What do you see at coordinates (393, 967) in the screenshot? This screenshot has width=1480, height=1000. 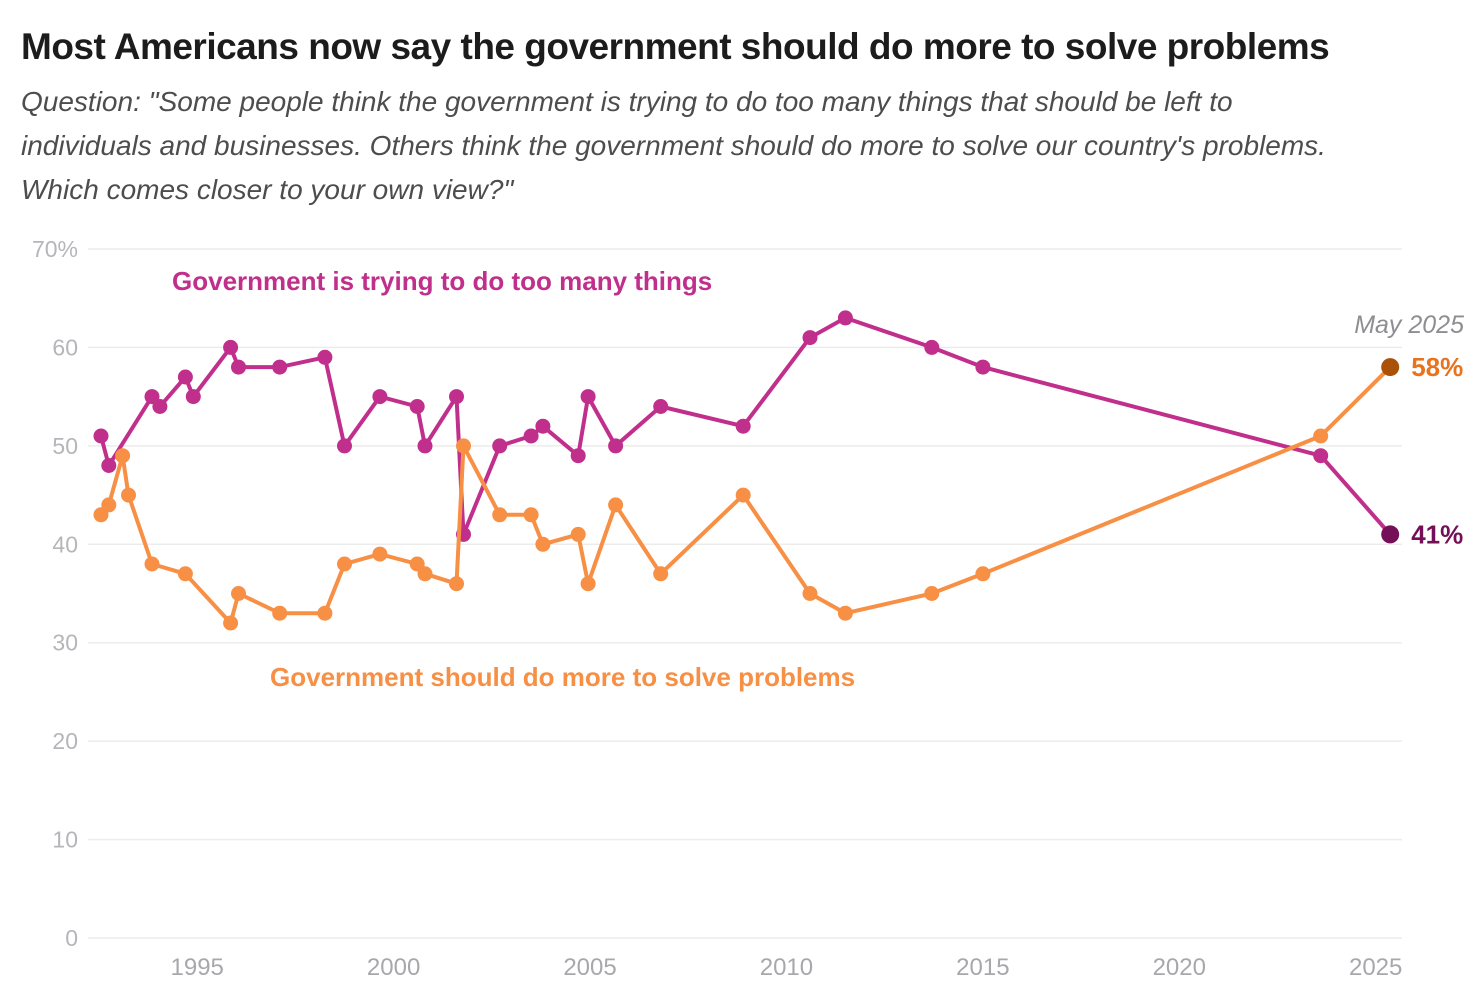 I see `x-axis-tick-label: 2000` at bounding box center [393, 967].